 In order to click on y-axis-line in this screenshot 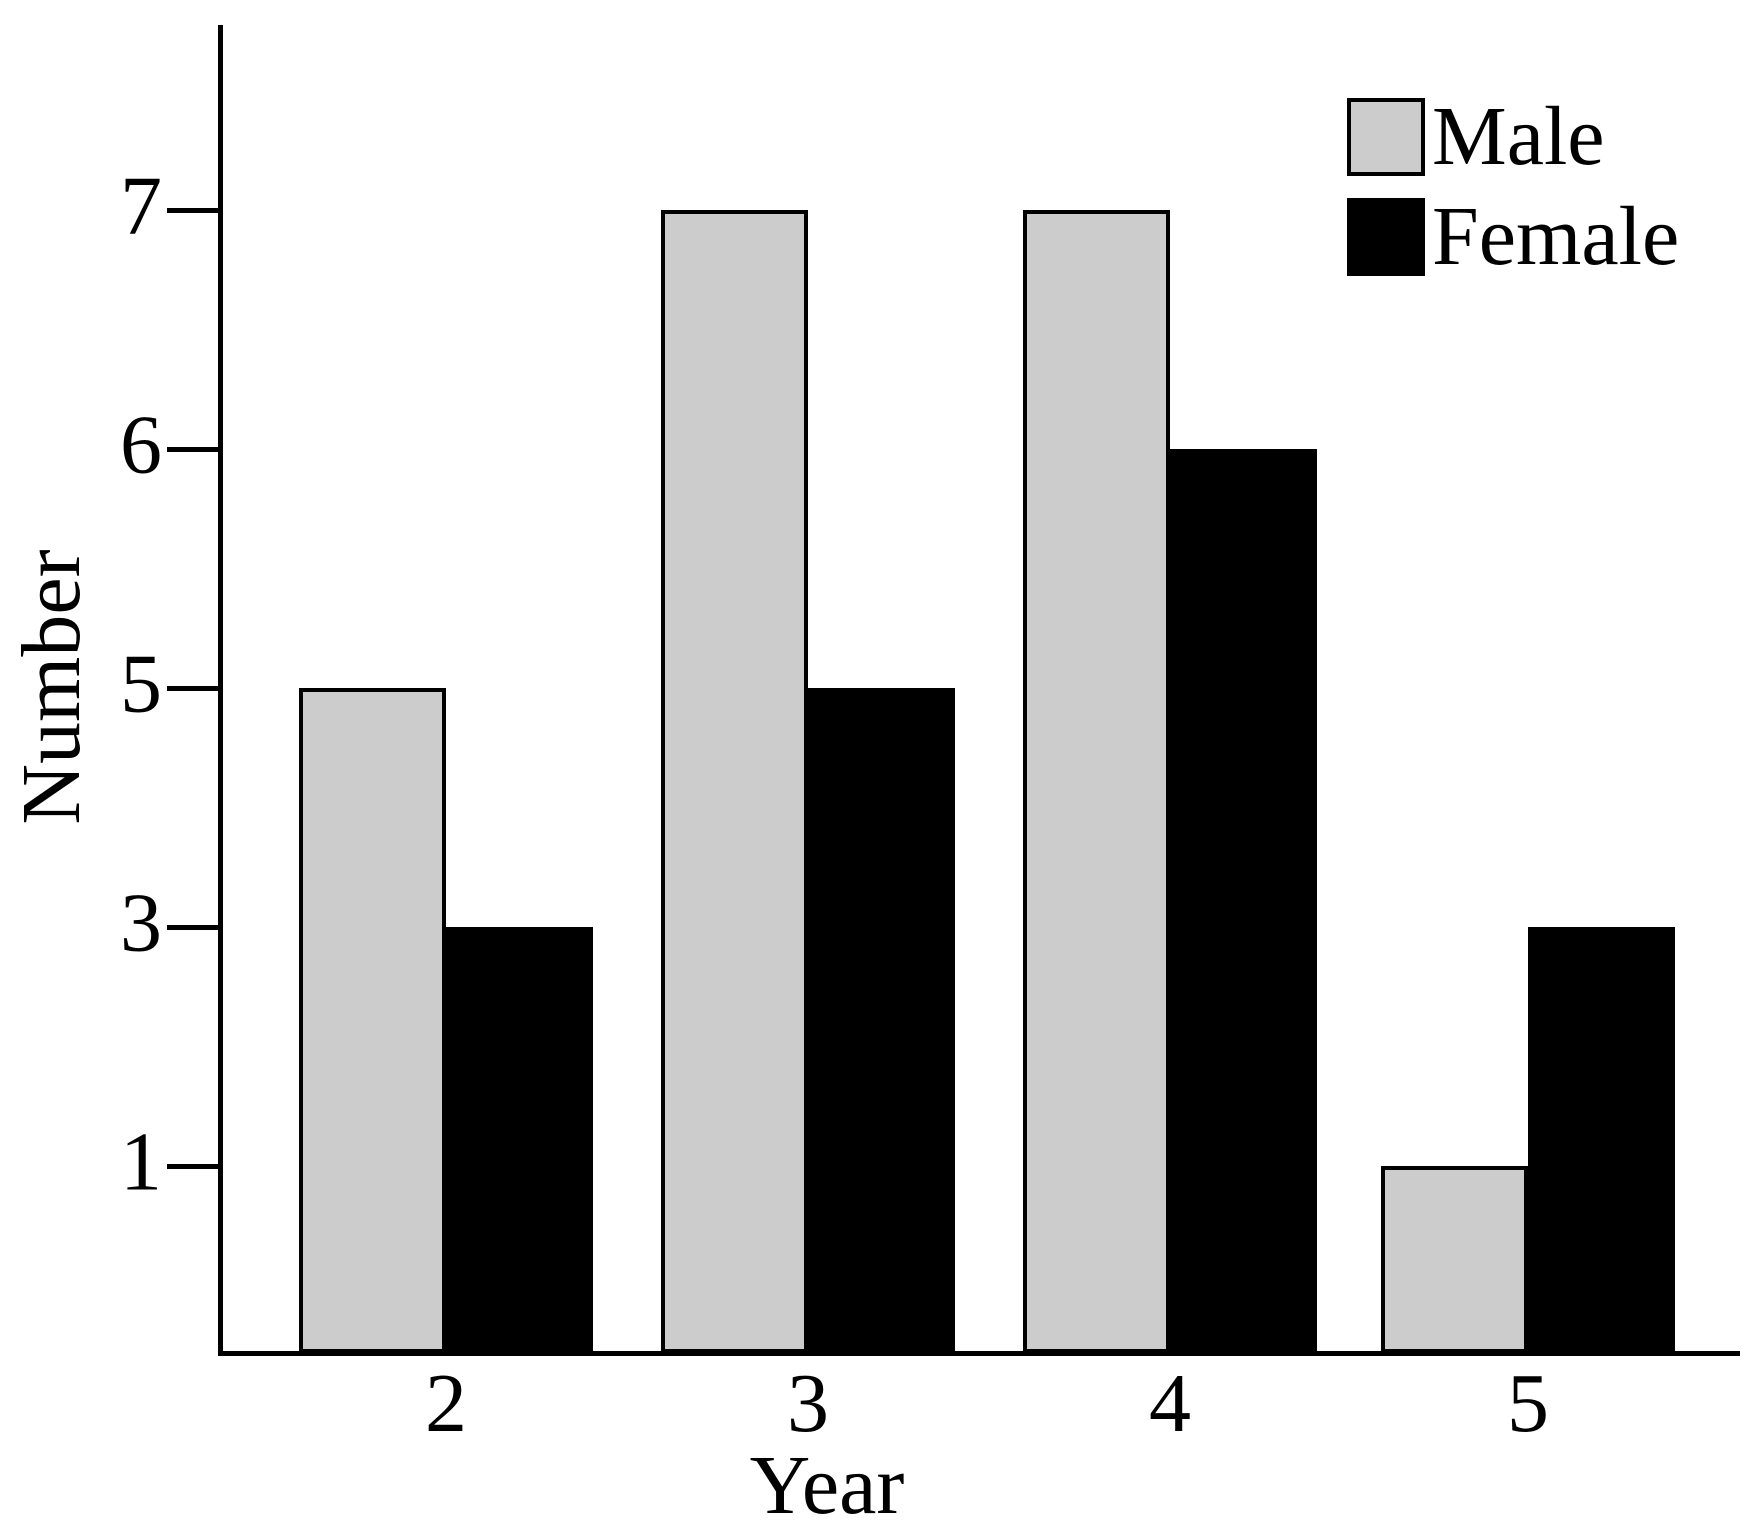, I will do `click(220, 690)`.